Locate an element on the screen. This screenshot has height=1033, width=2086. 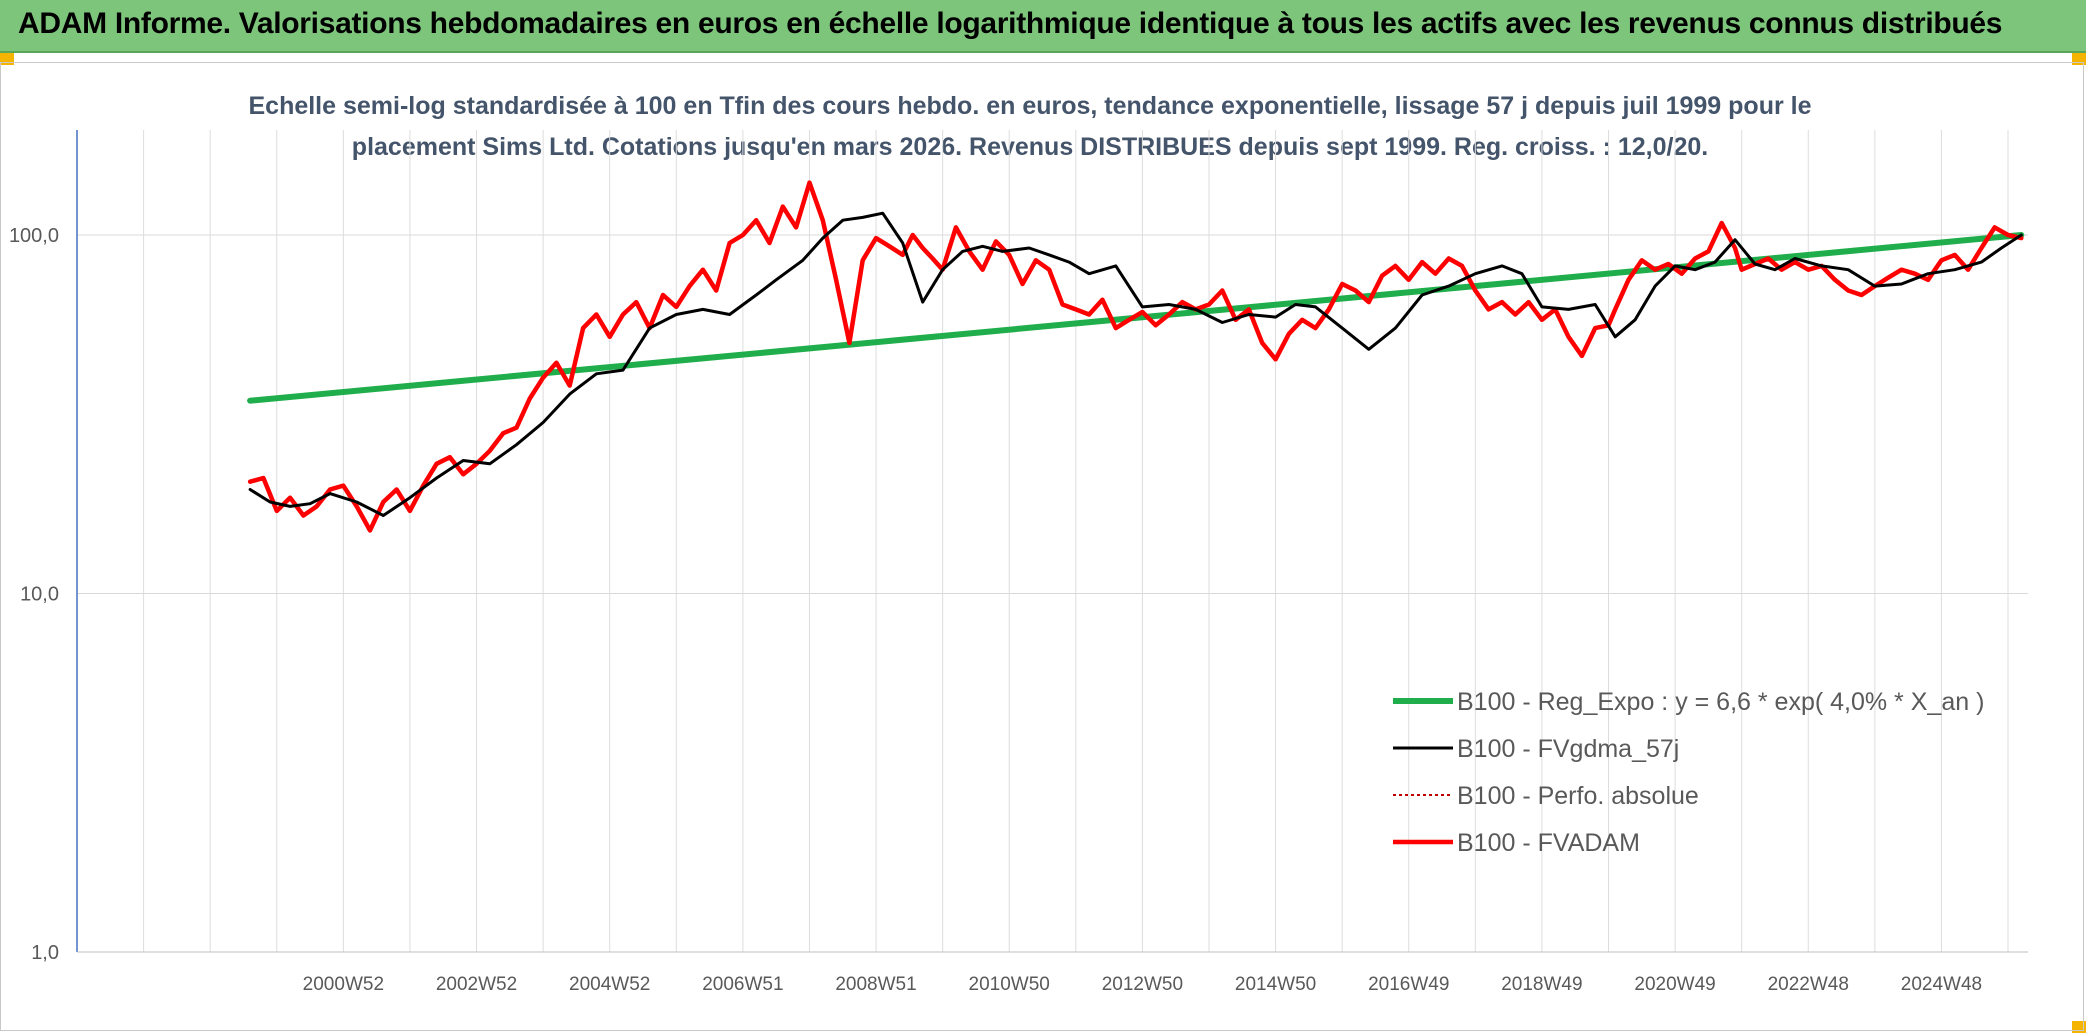
x-tick-label: 2018W49 is located at coordinates (1541, 984).